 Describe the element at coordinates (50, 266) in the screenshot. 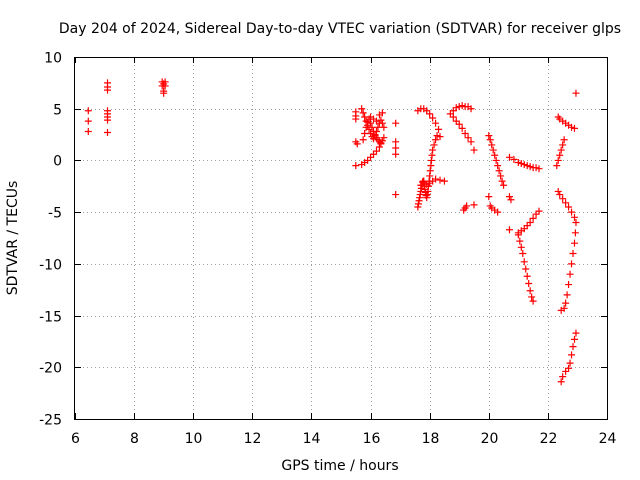

I see `y-tick-label: -10` at that location.